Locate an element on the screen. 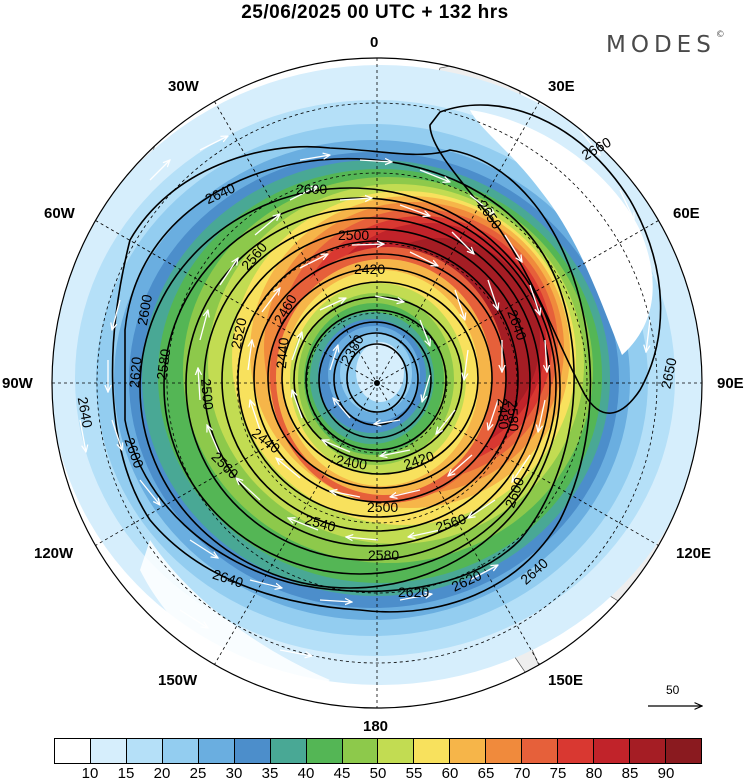  colorbar-tick-label: 75 is located at coordinates (558, 773).